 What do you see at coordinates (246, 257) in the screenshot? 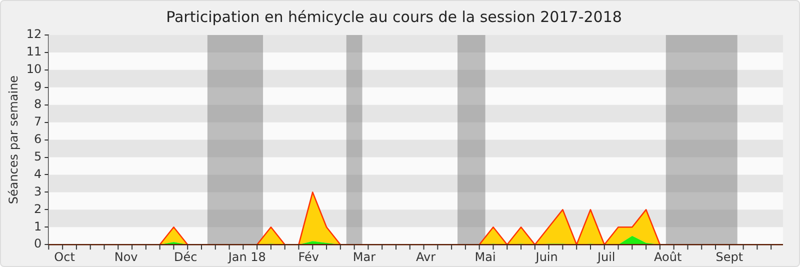
I see `x-tick-label: Jan 18` at bounding box center [246, 257].